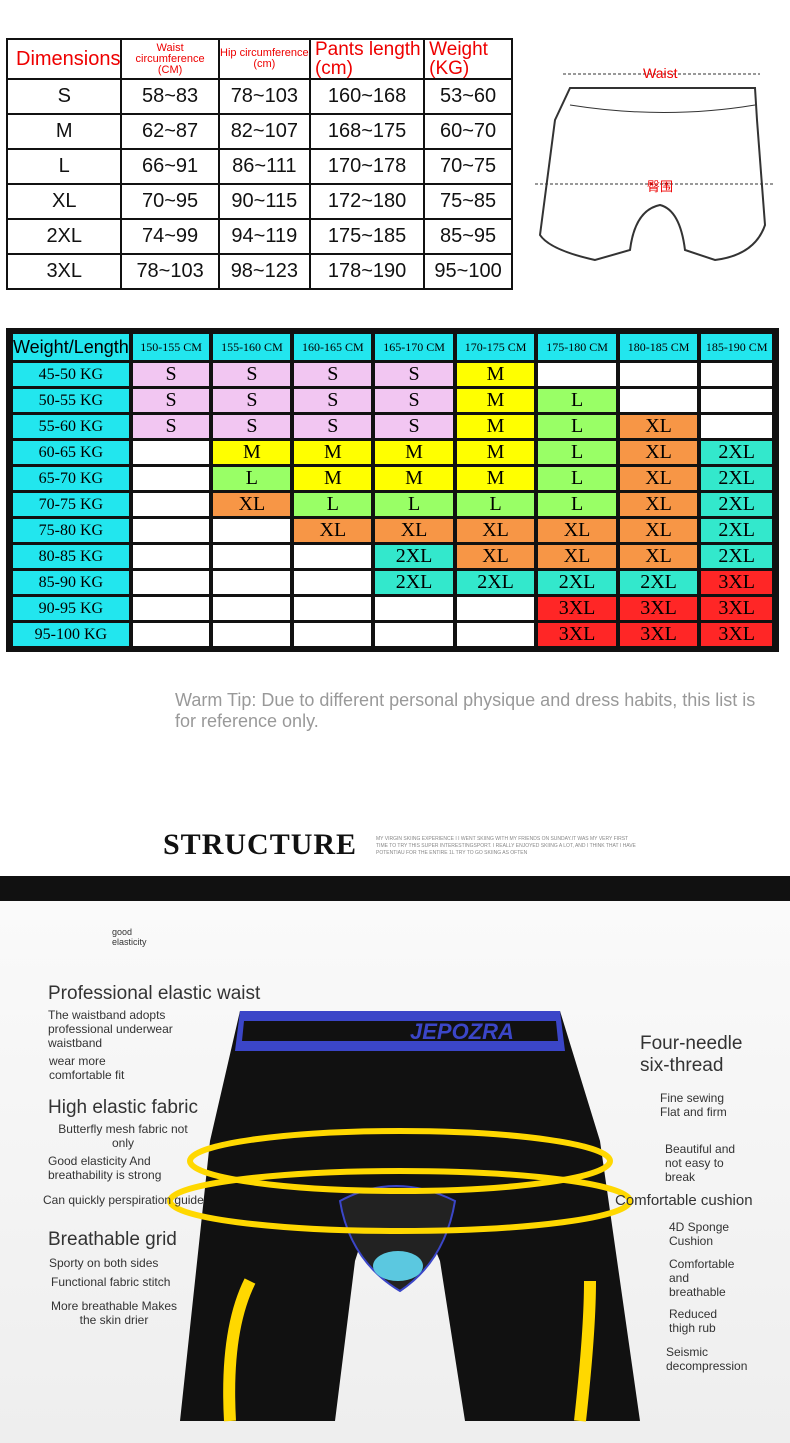 Image resolution: width=790 pixels, height=1443 pixels. Describe the element at coordinates (170, 96) in the screenshot. I see `table-cell: 58~83` at that location.